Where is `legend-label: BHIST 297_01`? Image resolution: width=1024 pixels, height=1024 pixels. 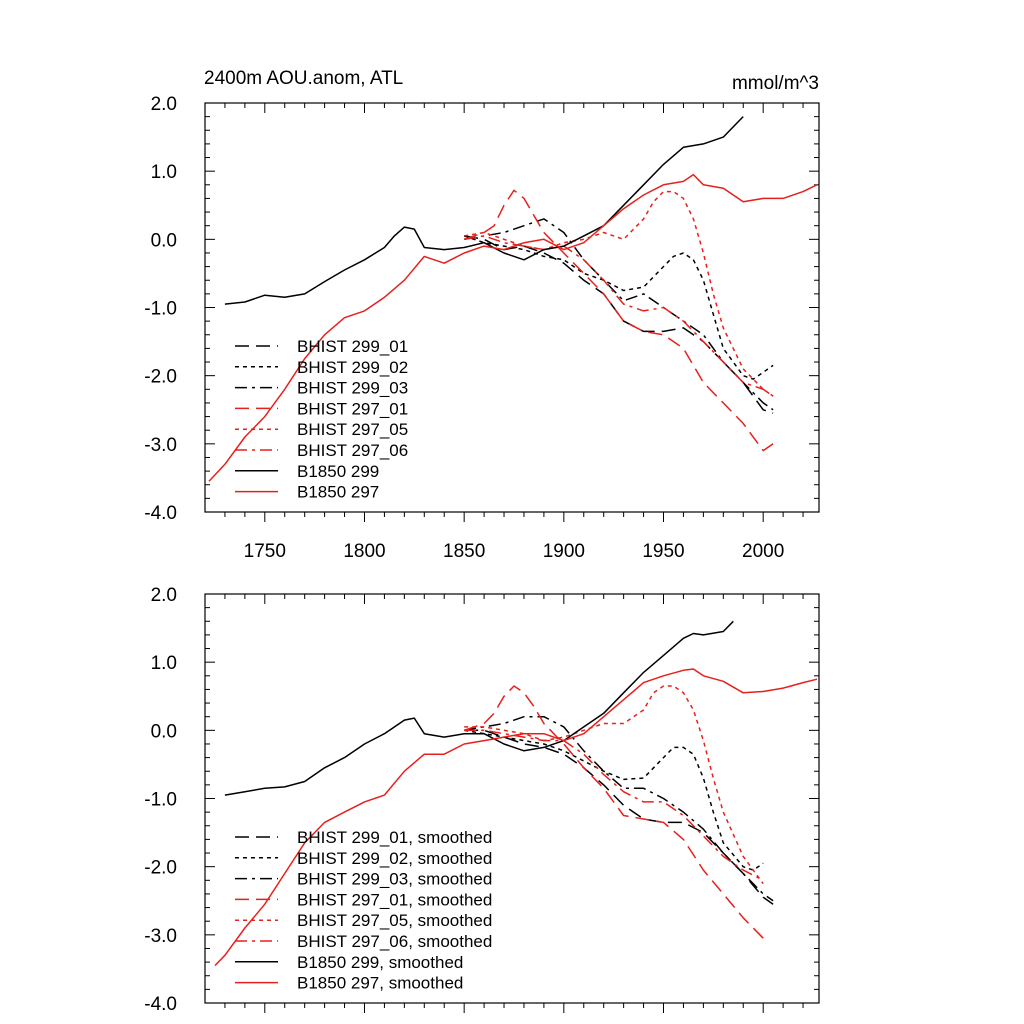 legend-label: BHIST 297_01 is located at coordinates (352, 408).